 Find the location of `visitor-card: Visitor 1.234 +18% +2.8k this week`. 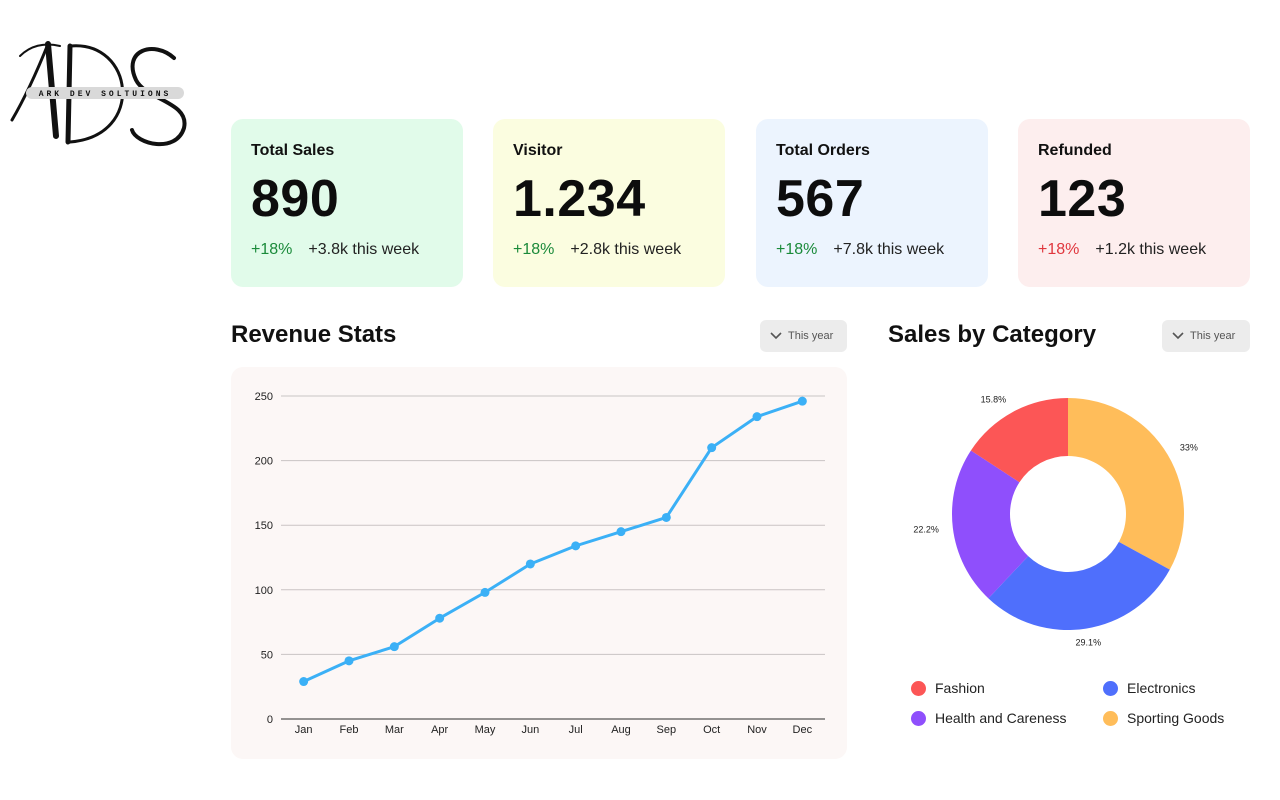

visitor-card: Visitor 1.234 +18% +2.8k this week is located at coordinates (609, 203).